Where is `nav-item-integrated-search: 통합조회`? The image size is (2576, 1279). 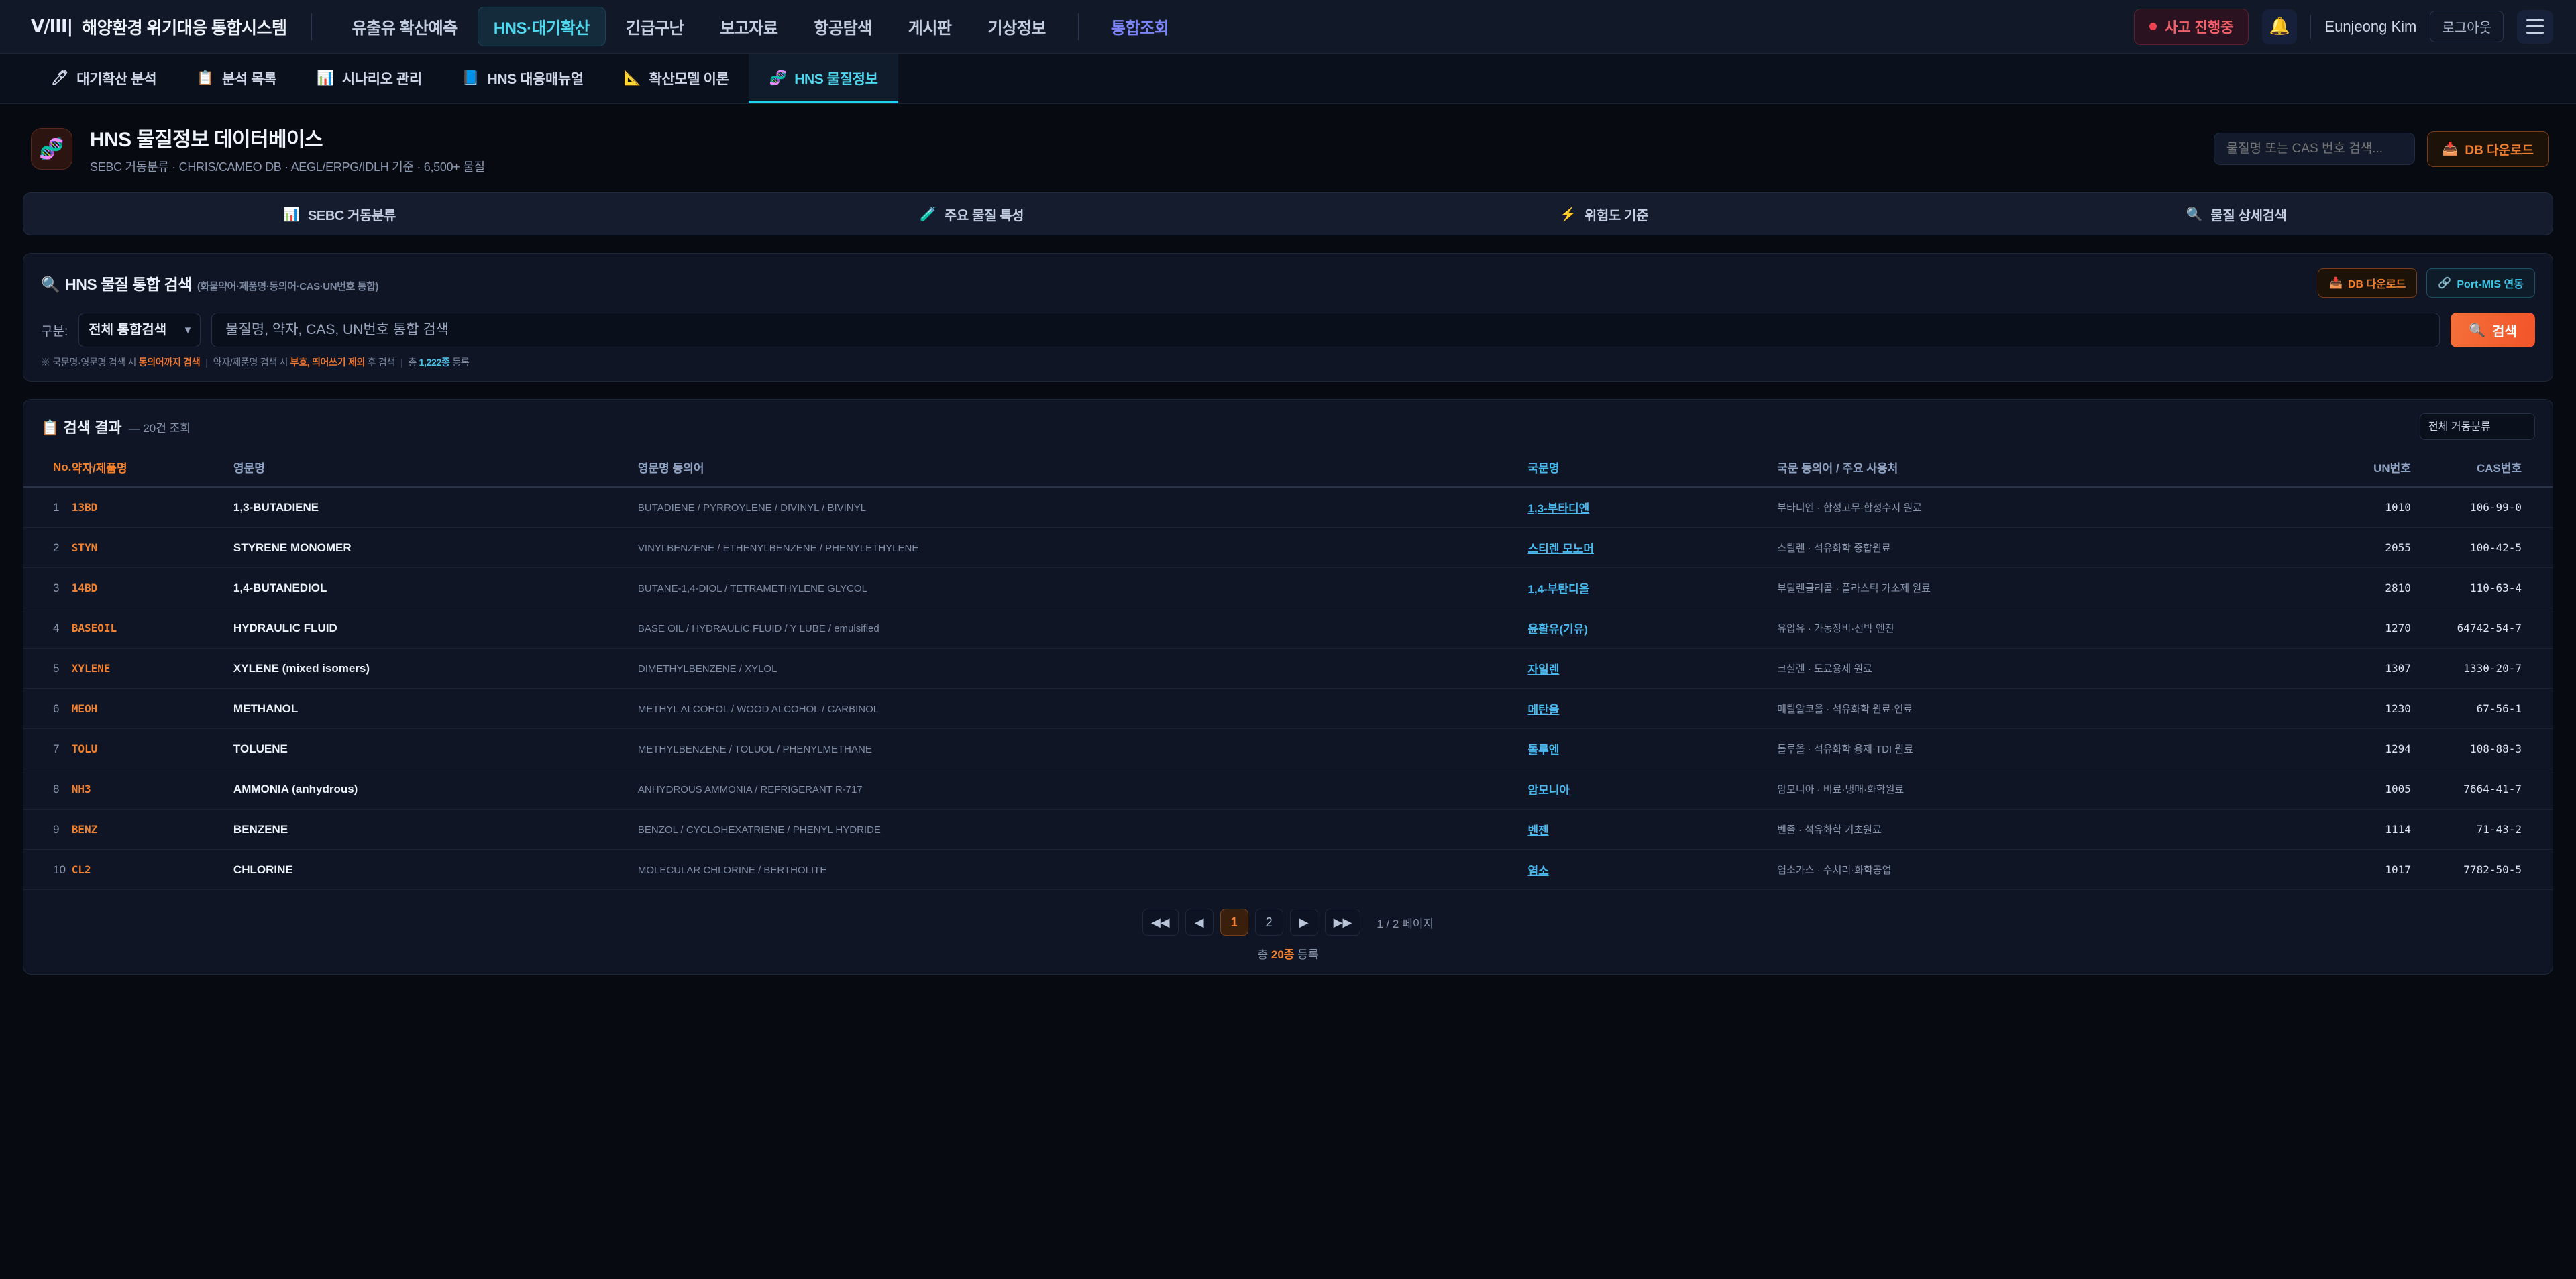 nav-item-integrated-search: 통합조회 is located at coordinates (1139, 28).